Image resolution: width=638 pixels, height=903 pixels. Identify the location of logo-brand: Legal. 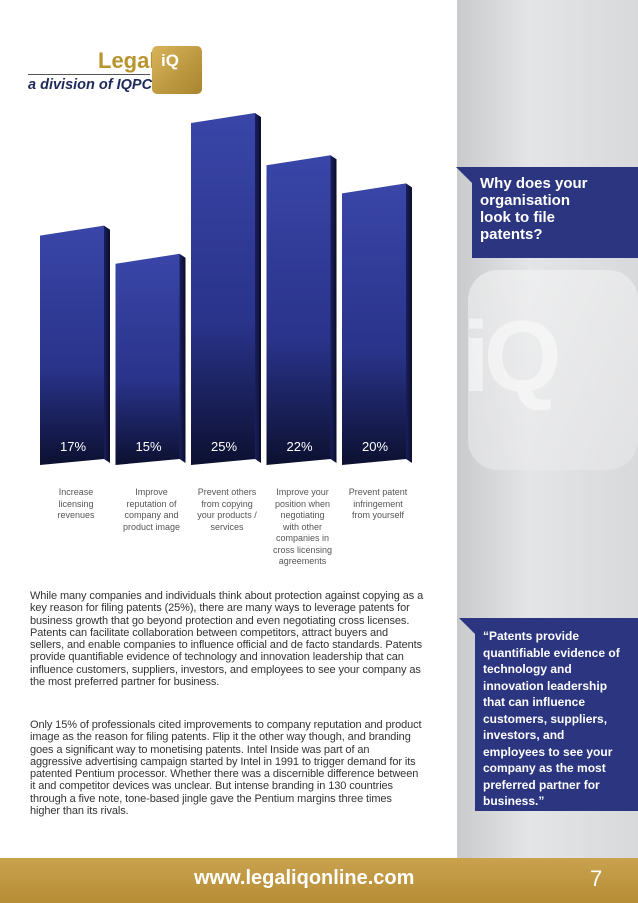
(127, 60).